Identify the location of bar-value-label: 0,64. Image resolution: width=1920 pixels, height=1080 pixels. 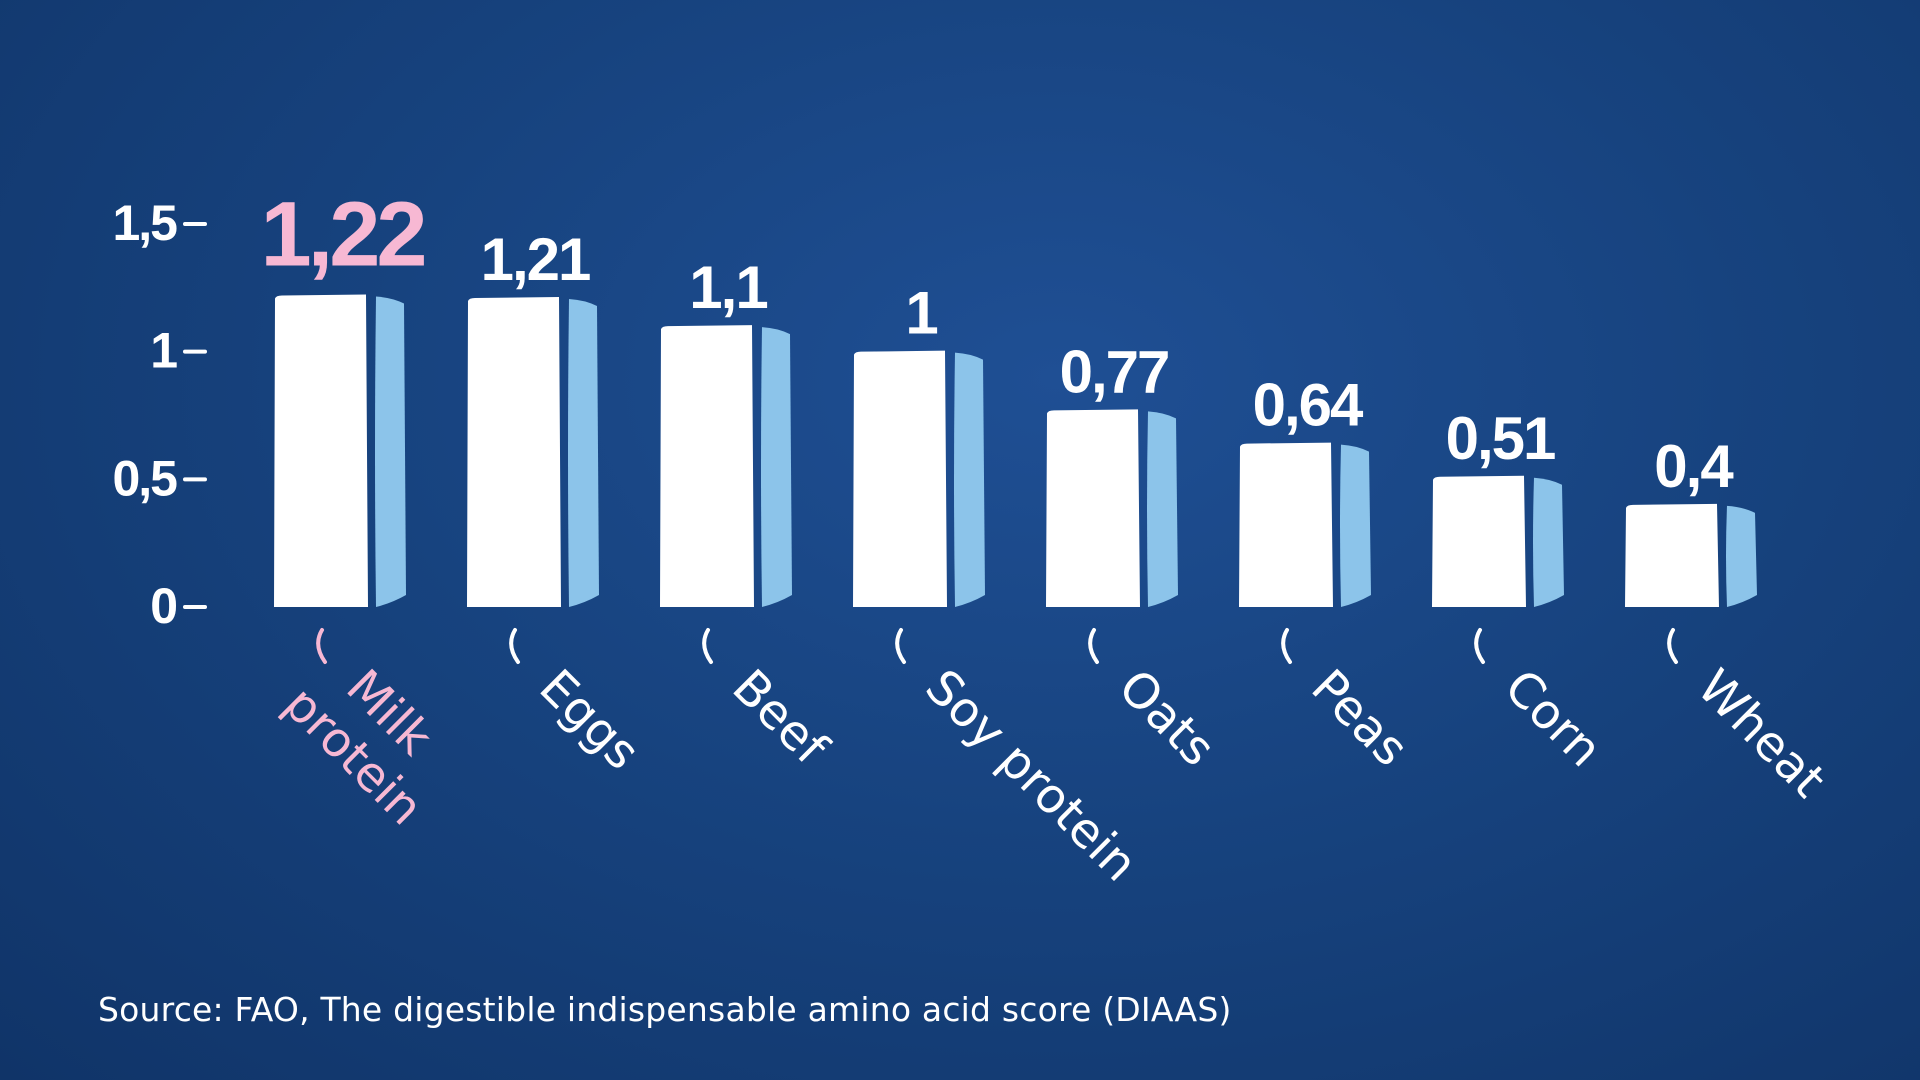
(1308, 405).